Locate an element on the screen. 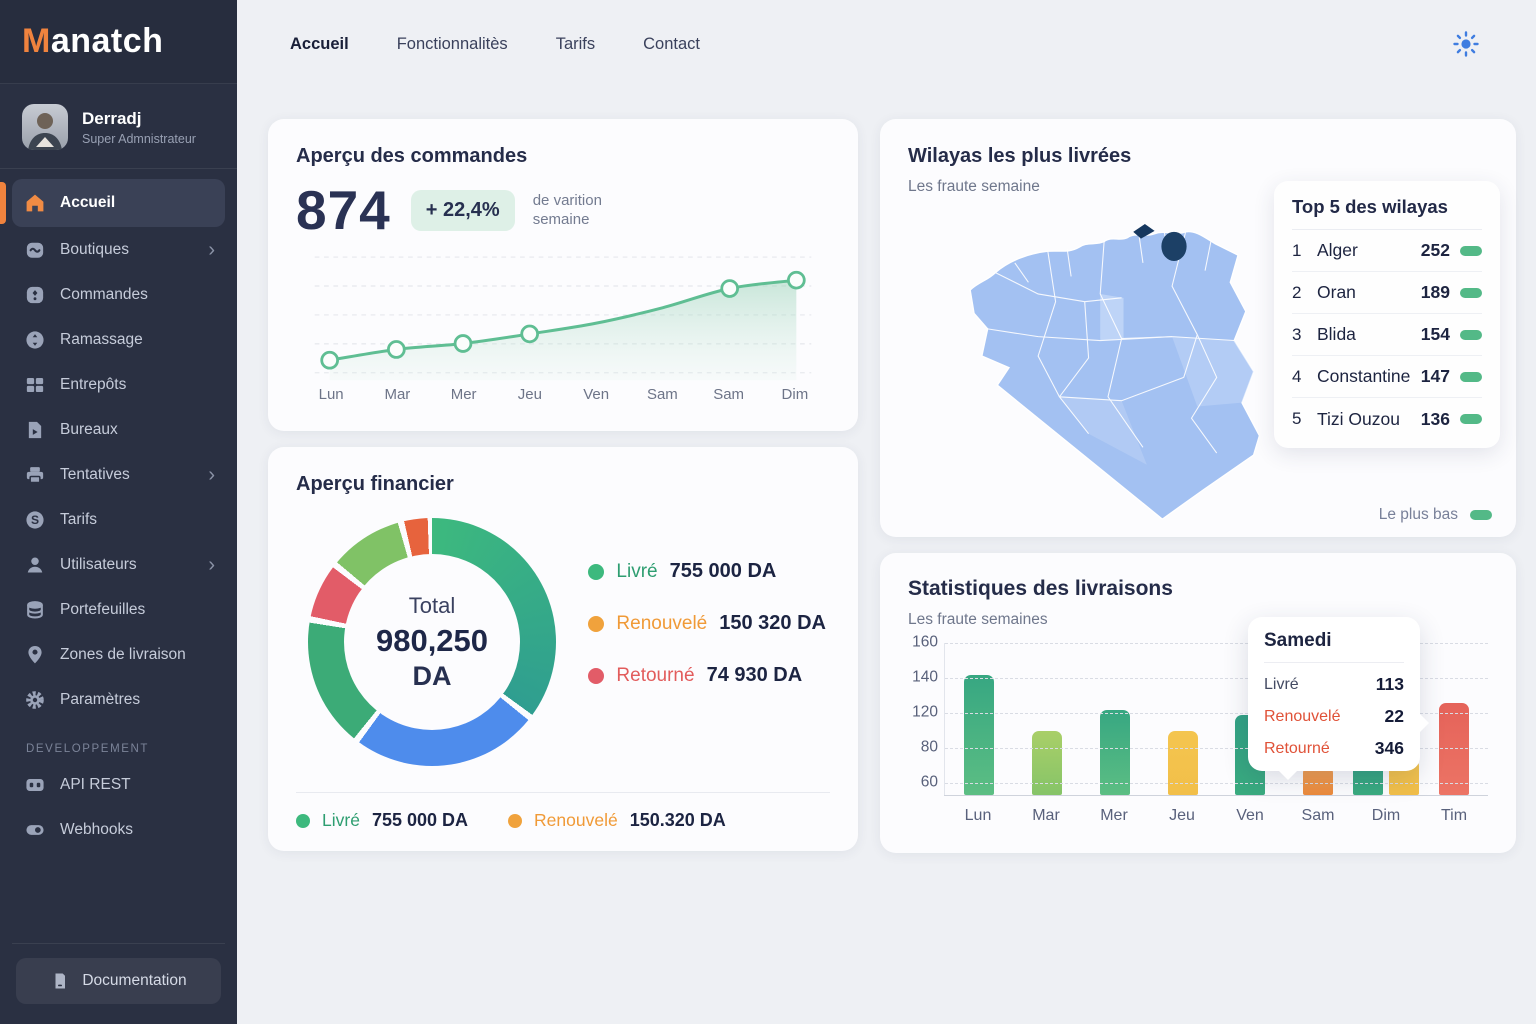 This screenshot has height=1024, width=1536. sidebar-item-ramassage: Ramassage is located at coordinates (118, 340).